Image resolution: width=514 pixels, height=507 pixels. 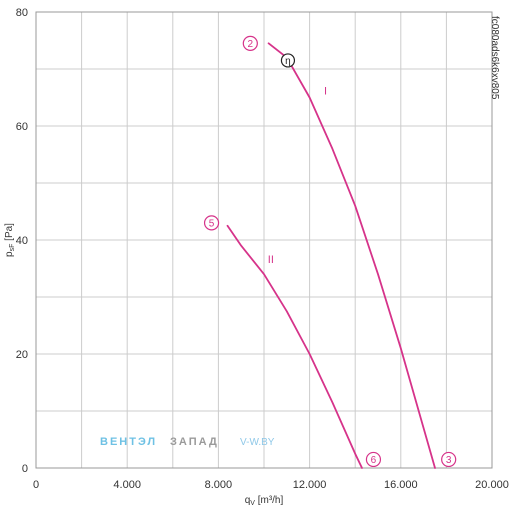 I want to click on watermark: ВЕНТЭЛ ЗАПАД V-W.BY, so click(x=187, y=442).